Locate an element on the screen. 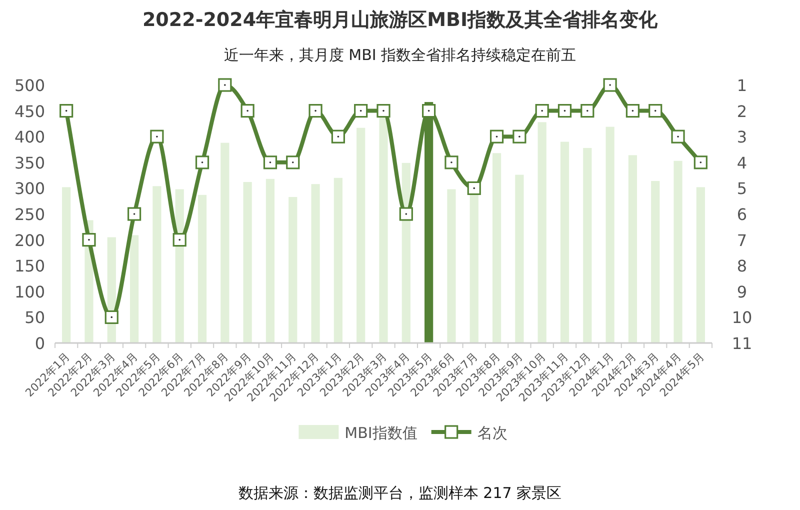  legend-label: MBI指数值 is located at coordinates (381, 433).